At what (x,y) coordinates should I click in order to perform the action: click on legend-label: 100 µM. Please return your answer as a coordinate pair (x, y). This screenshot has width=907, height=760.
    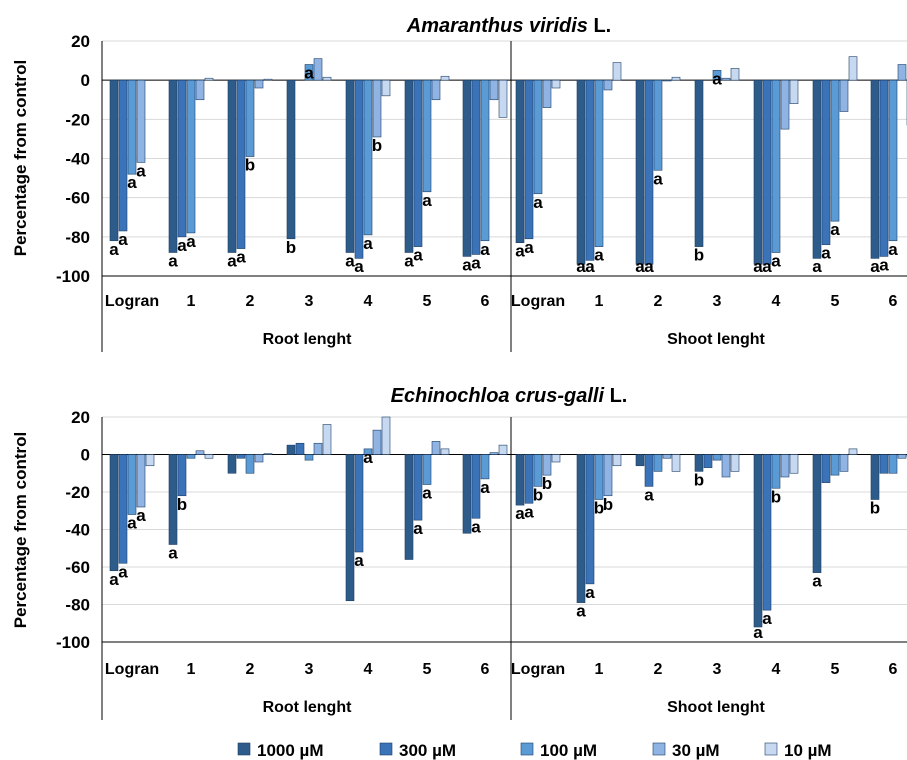
    Looking at the image, I should click on (568, 750).